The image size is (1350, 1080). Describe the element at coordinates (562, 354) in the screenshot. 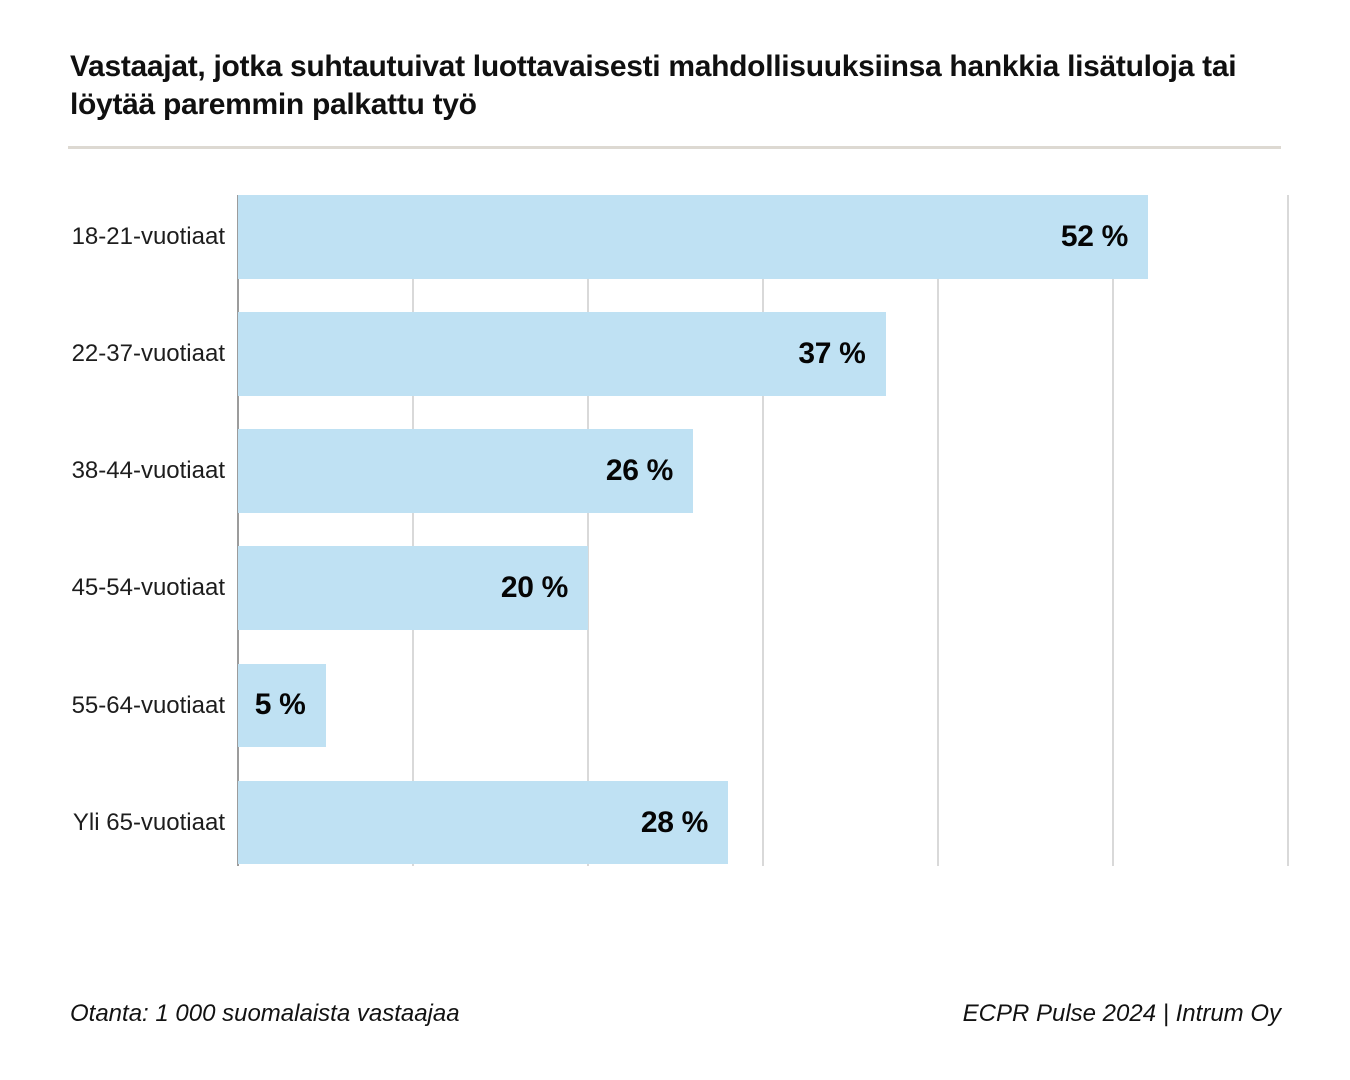

I see `bar-22-37-vuotiaat: 37 %` at that location.